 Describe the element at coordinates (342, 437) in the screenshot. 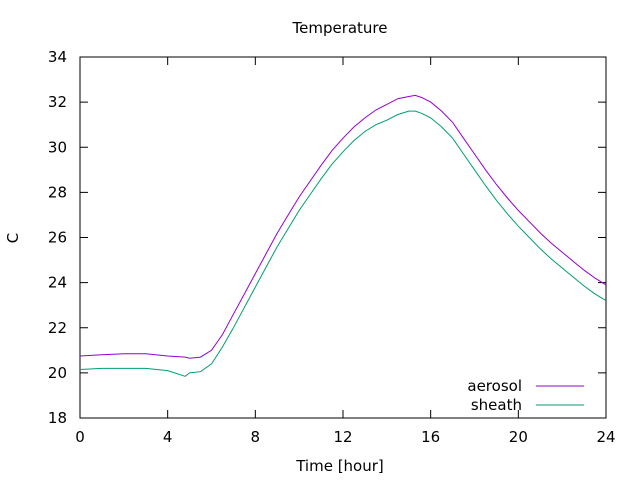

I see `x-tick-label: 12` at that location.